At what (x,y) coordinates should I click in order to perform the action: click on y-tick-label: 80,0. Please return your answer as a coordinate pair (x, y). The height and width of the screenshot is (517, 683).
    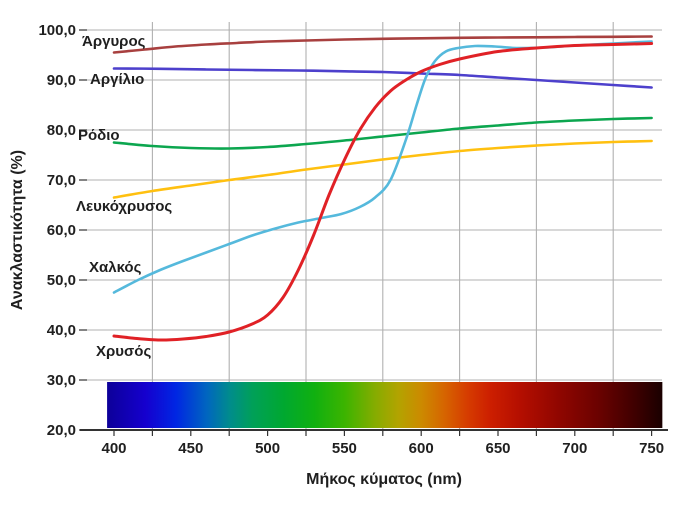
    Looking at the image, I should click on (61, 130).